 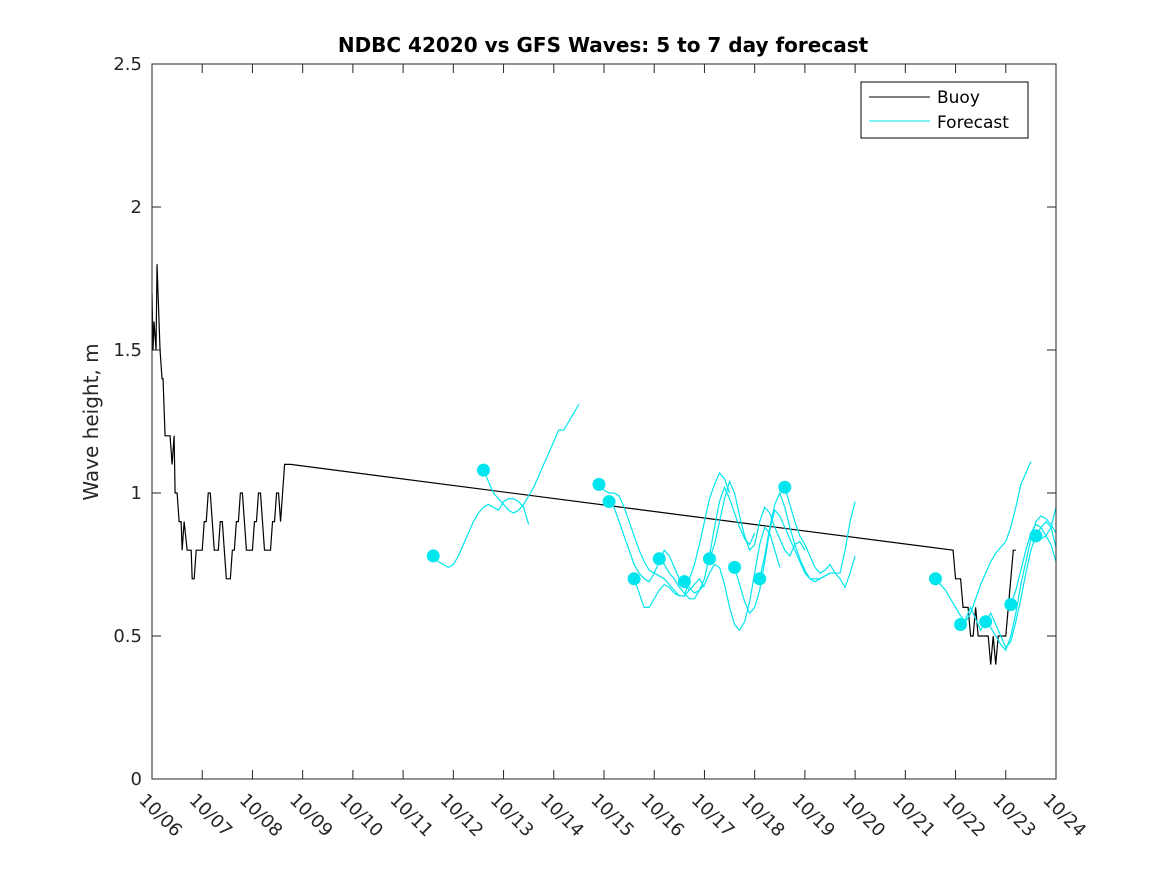 I want to click on legend-forecast-label: Forecast, so click(x=973, y=123).